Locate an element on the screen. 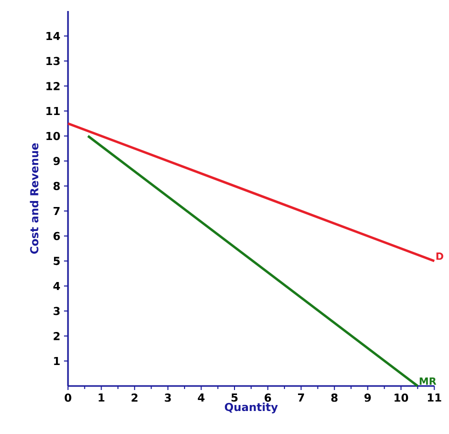 Image resolution: width=449 pixels, height=434 pixels. x-tick-label: 0 is located at coordinates (68, 398).